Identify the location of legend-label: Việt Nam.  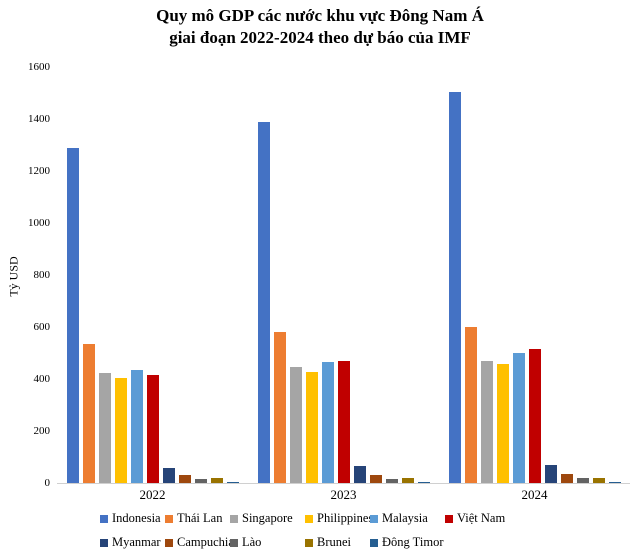
(481, 518).